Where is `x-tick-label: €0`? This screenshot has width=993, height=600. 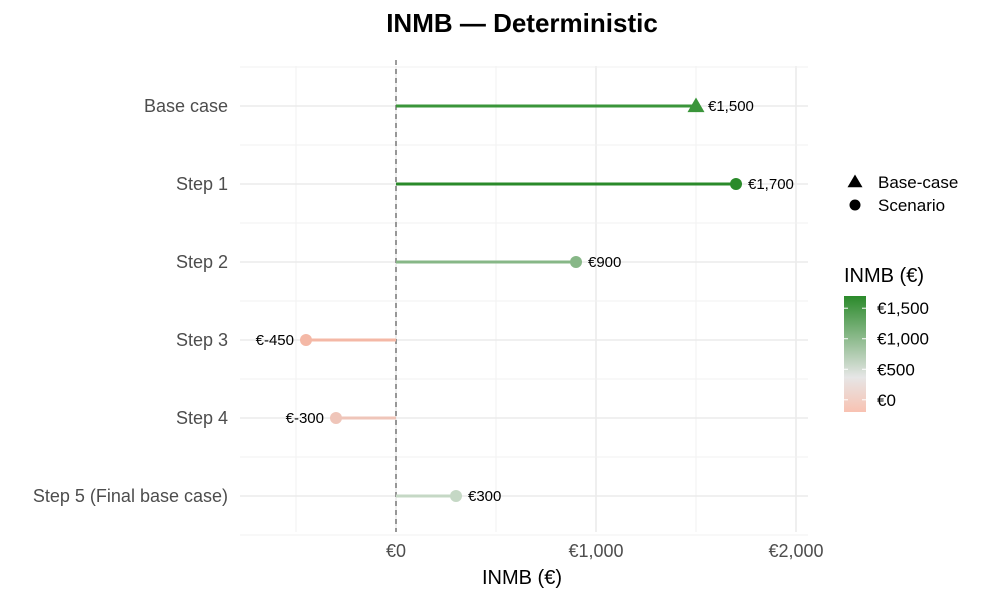 x-tick-label: €0 is located at coordinates (396, 551).